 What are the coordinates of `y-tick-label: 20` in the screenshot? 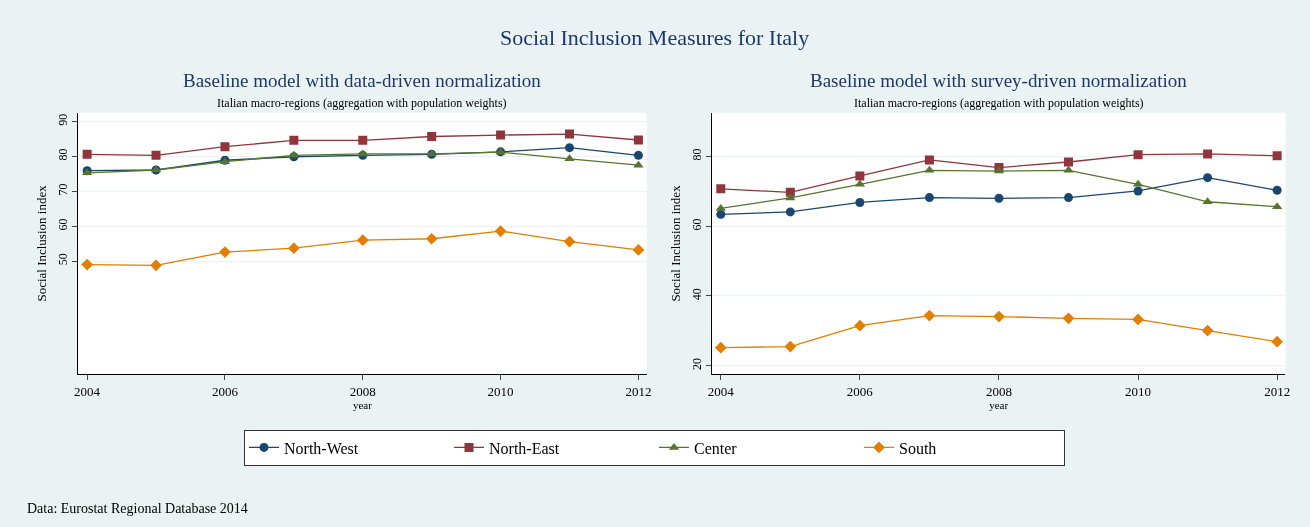 It's located at (696, 364).